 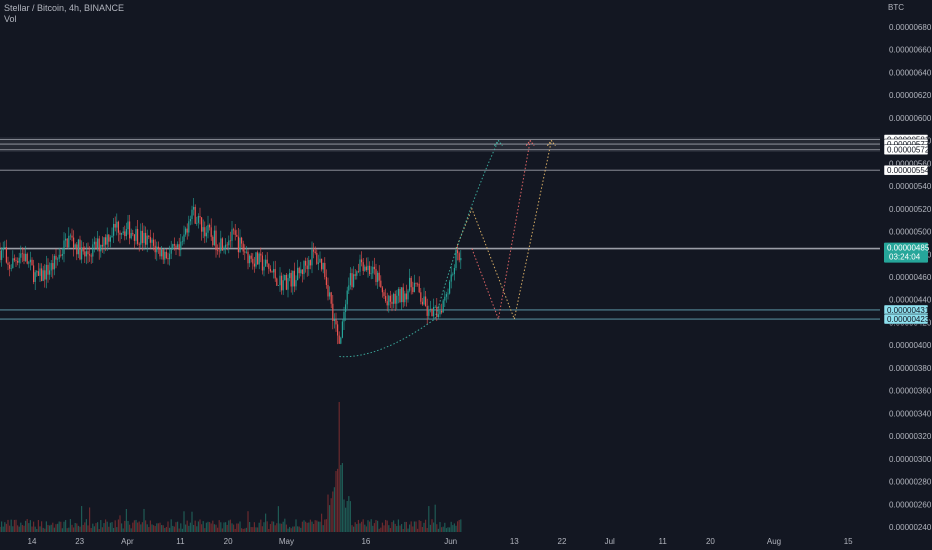 I want to click on x-tick-label: 15, so click(x=848, y=541).